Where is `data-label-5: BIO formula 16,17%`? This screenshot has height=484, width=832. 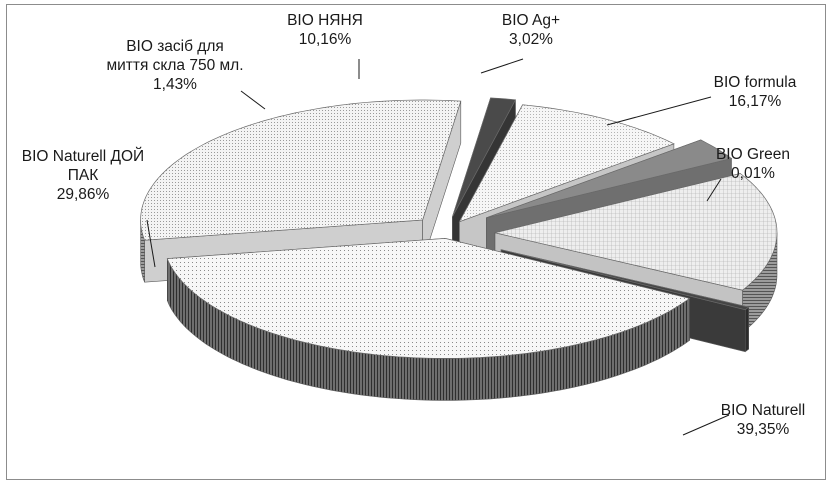
data-label-5: BIO formula 16,17% is located at coordinates (755, 92).